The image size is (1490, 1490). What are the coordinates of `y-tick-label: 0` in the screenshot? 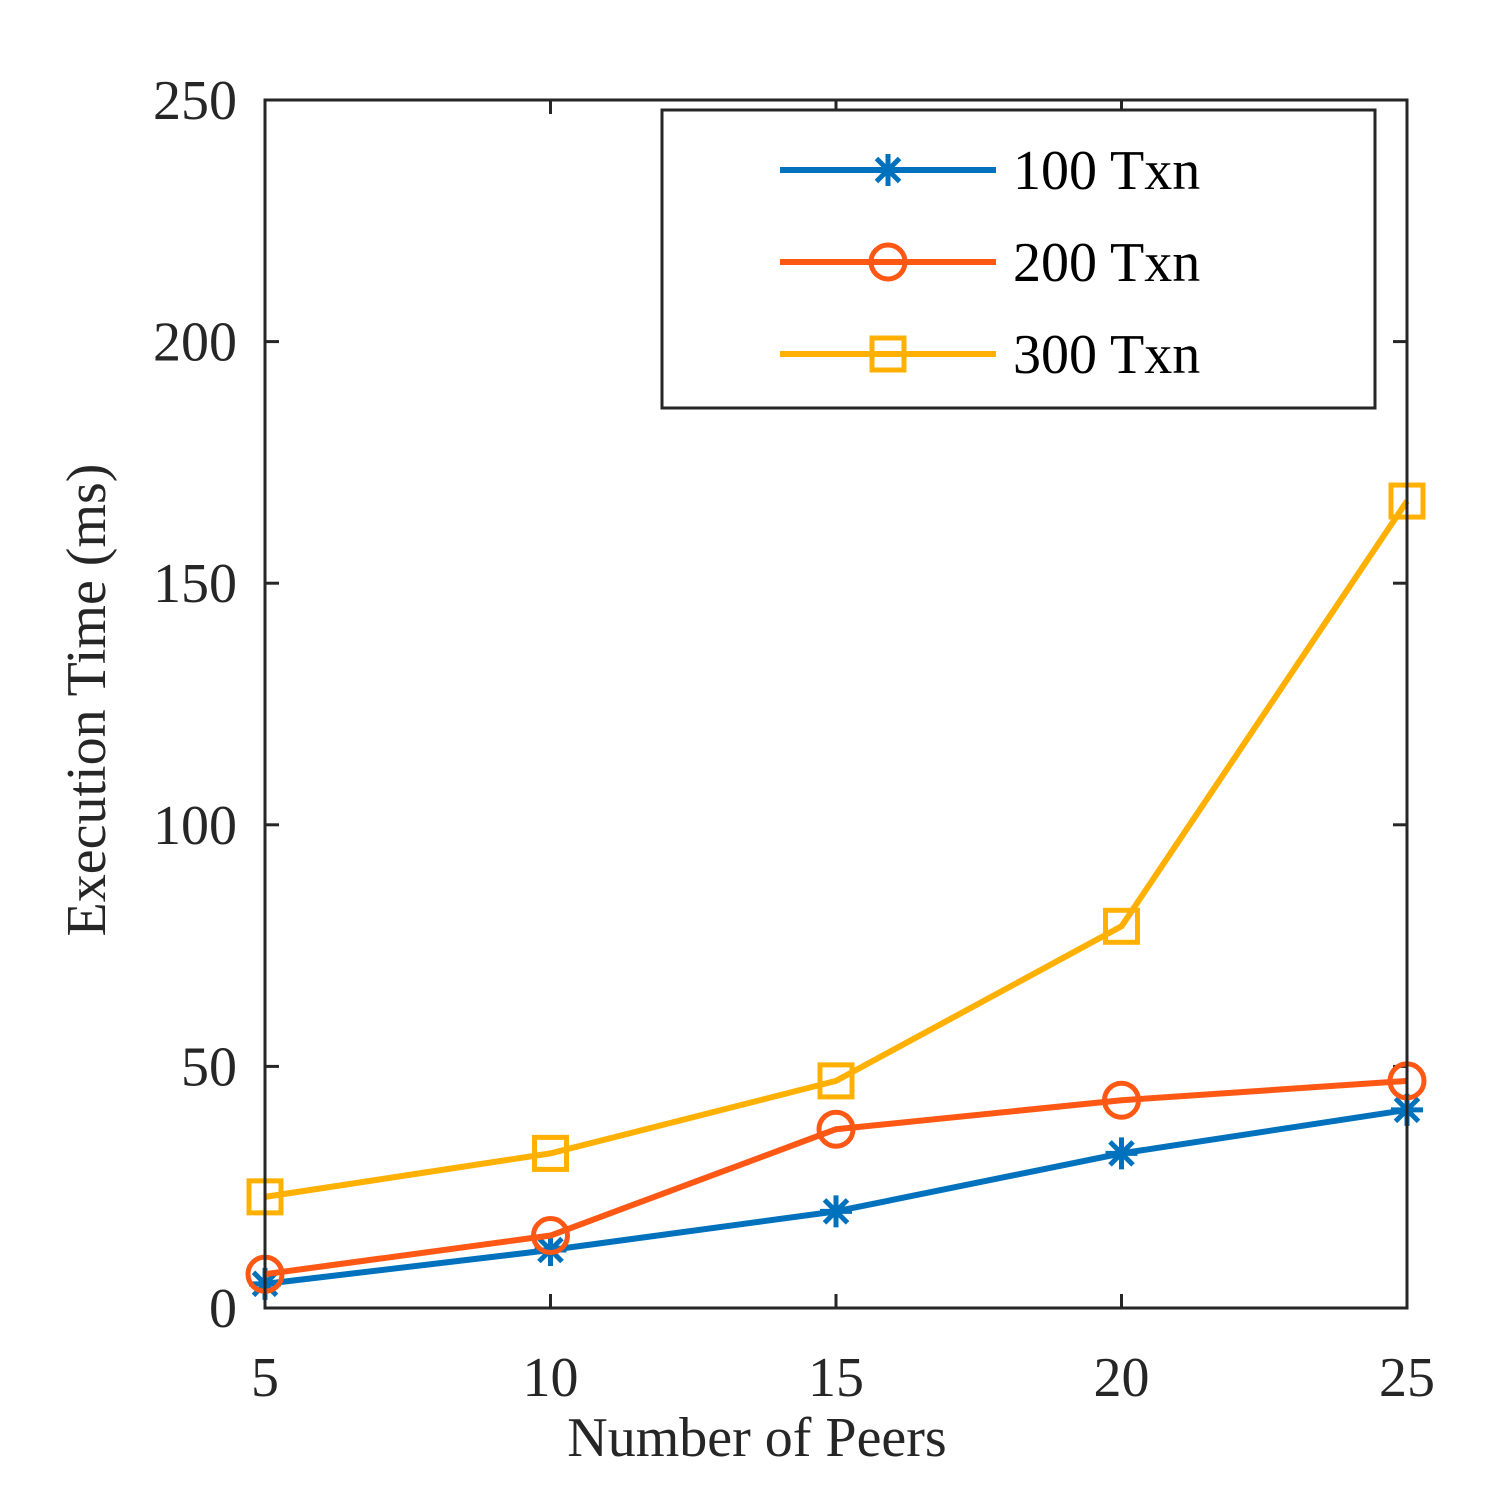 It's located at (223, 1309).